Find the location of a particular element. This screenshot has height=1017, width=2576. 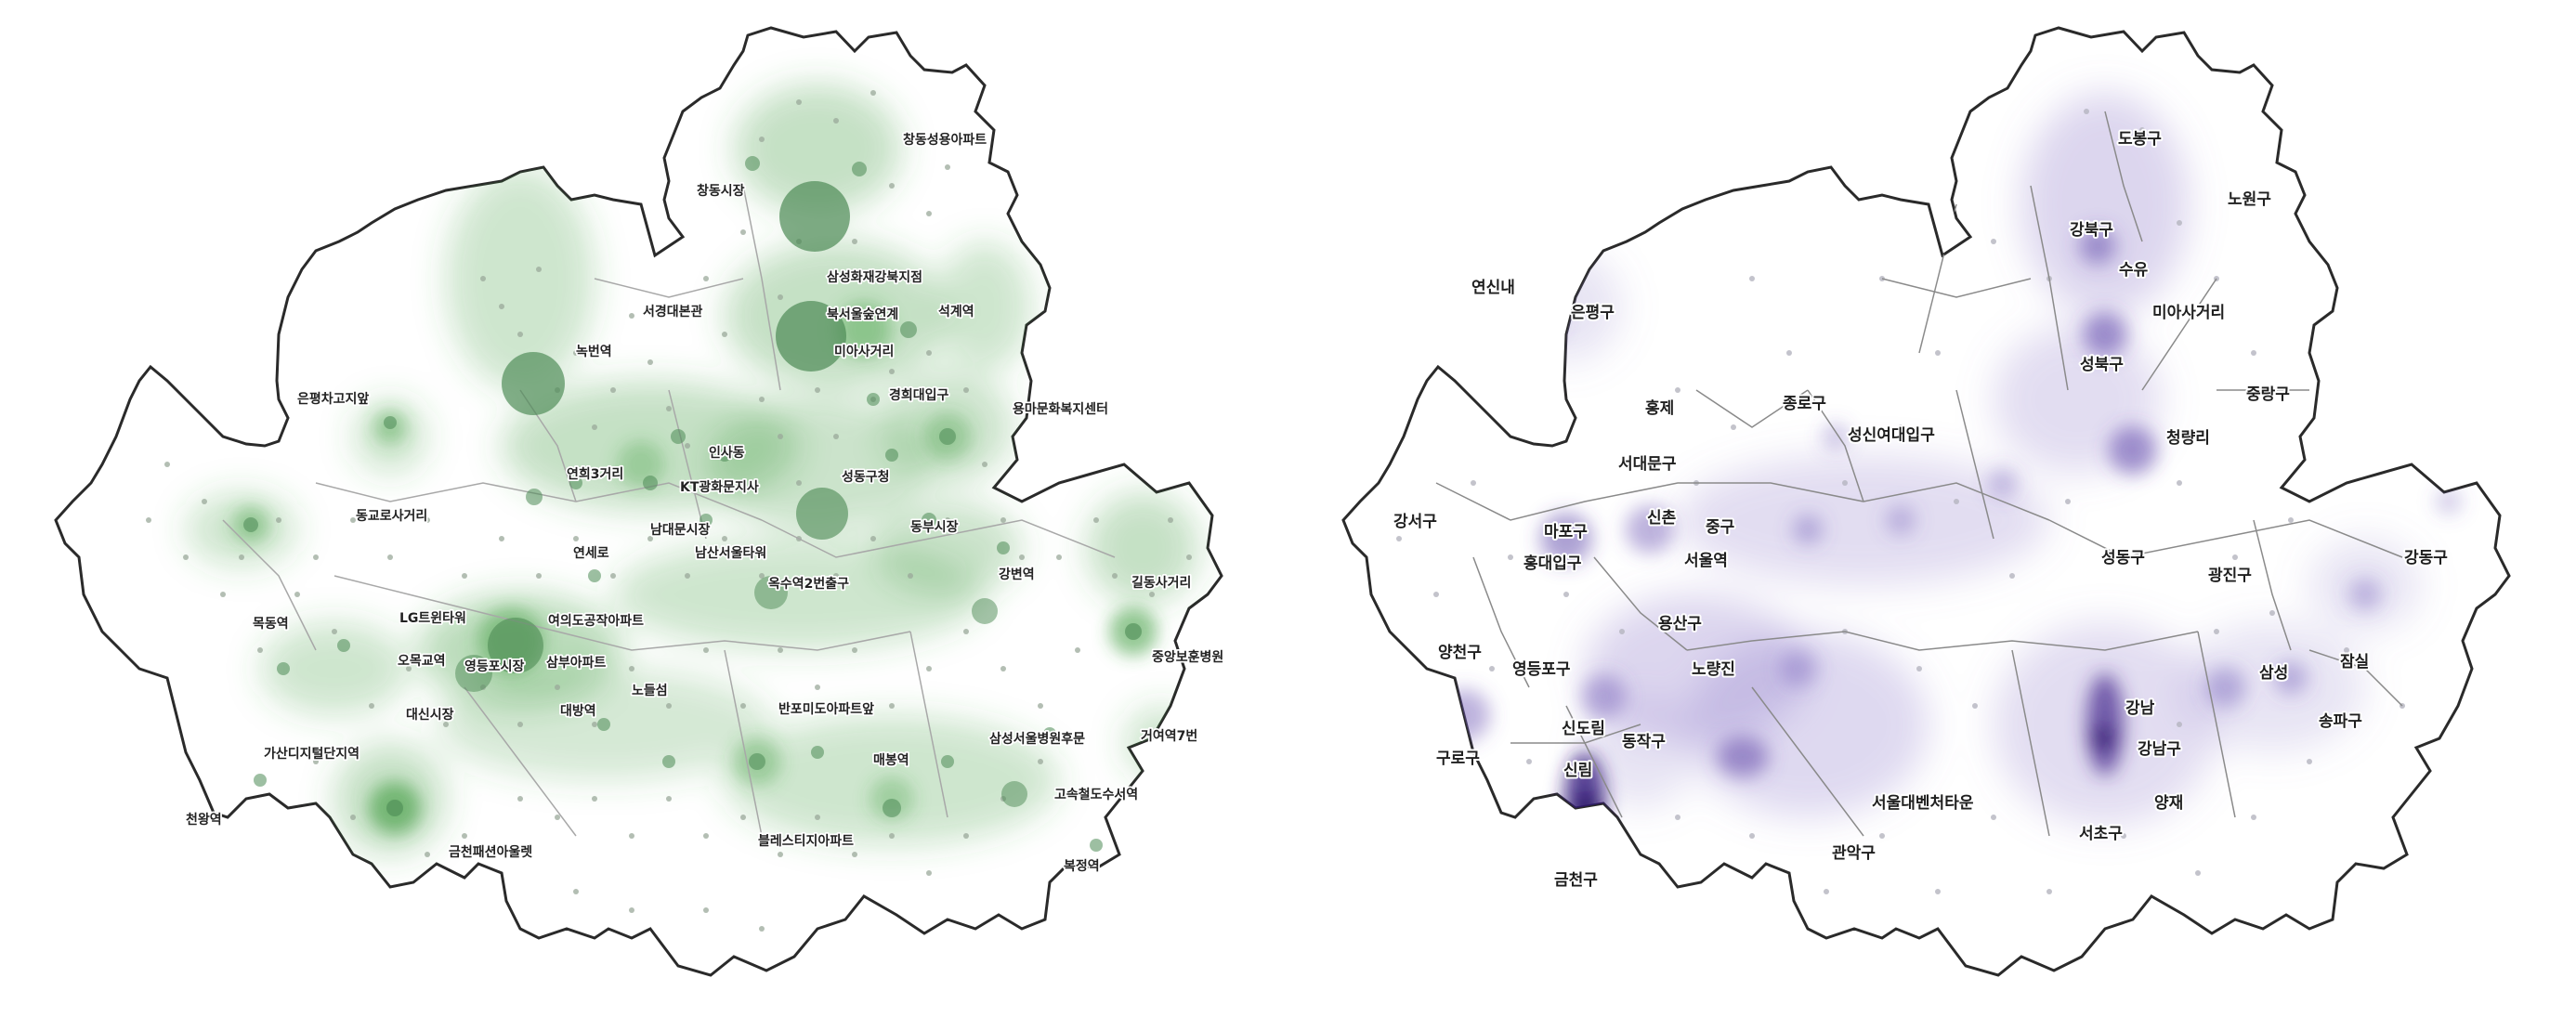

map-label: 중앙보훈병원 is located at coordinates (1187, 657).